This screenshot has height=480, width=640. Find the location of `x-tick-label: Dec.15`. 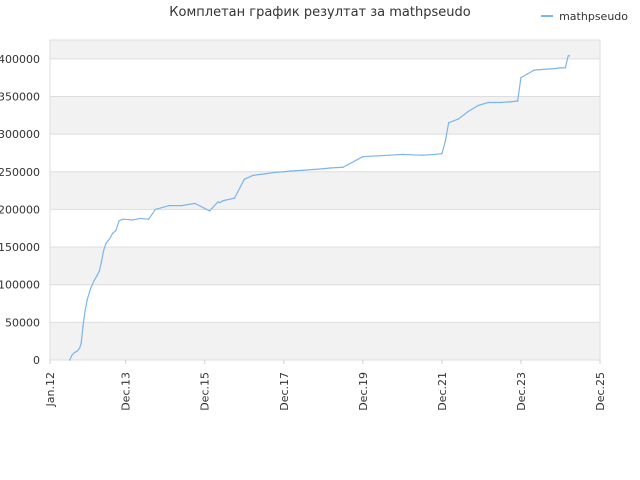

x-tick-label: Dec.15 is located at coordinates (205, 391).